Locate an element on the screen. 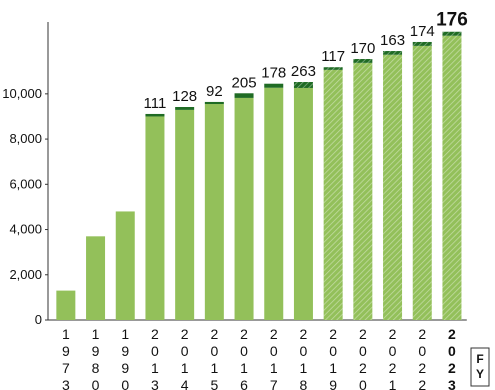  x-tick-label: 1980 is located at coordinates (96, 358).